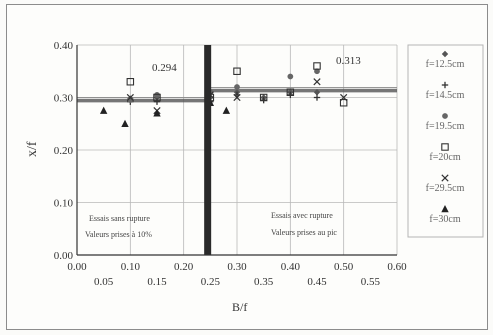 This screenshot has width=493, height=335. What do you see at coordinates (64, 46) in the screenshot?
I see `y-tick-label: 0.40` at bounding box center [64, 46].